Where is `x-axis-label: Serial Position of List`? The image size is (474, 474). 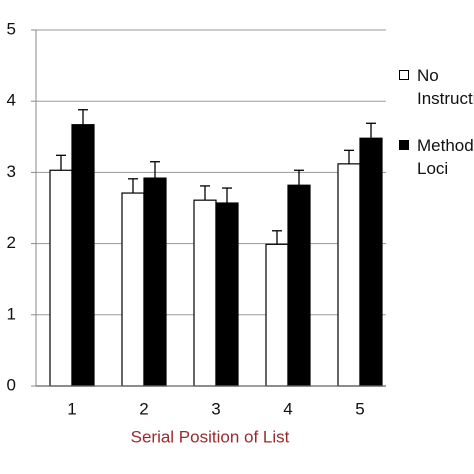
x-axis-label: Serial Position of List is located at coordinates (210, 436).